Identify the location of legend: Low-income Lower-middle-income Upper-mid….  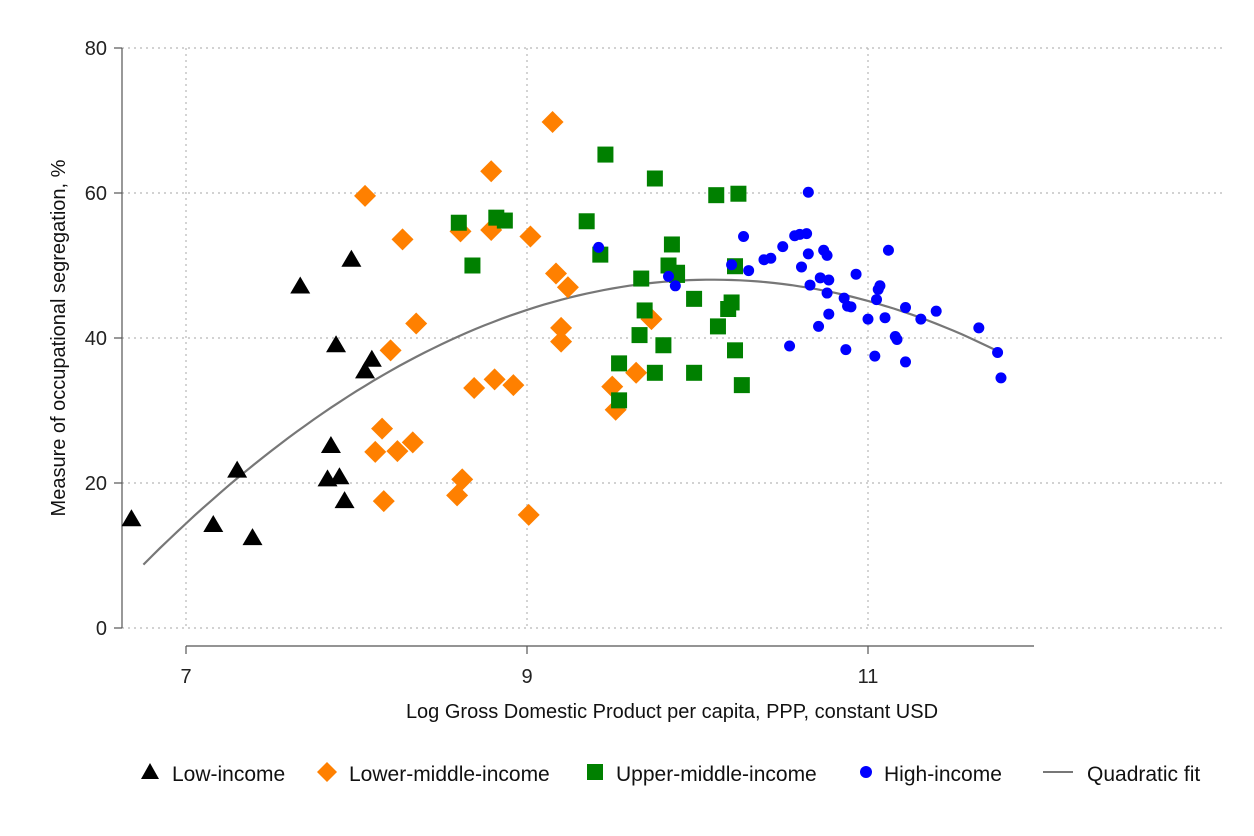
(670, 774).